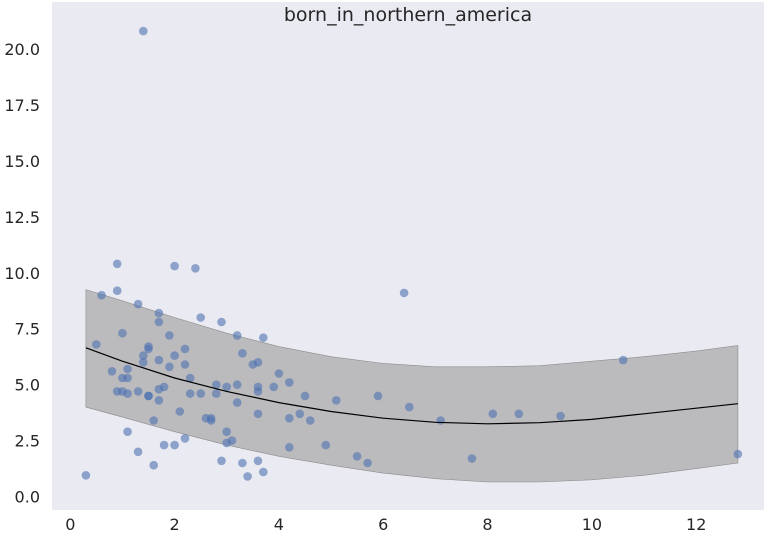 This screenshot has height=538, width=770. I want to click on y-tick-label: 17.5, so click(22, 105).